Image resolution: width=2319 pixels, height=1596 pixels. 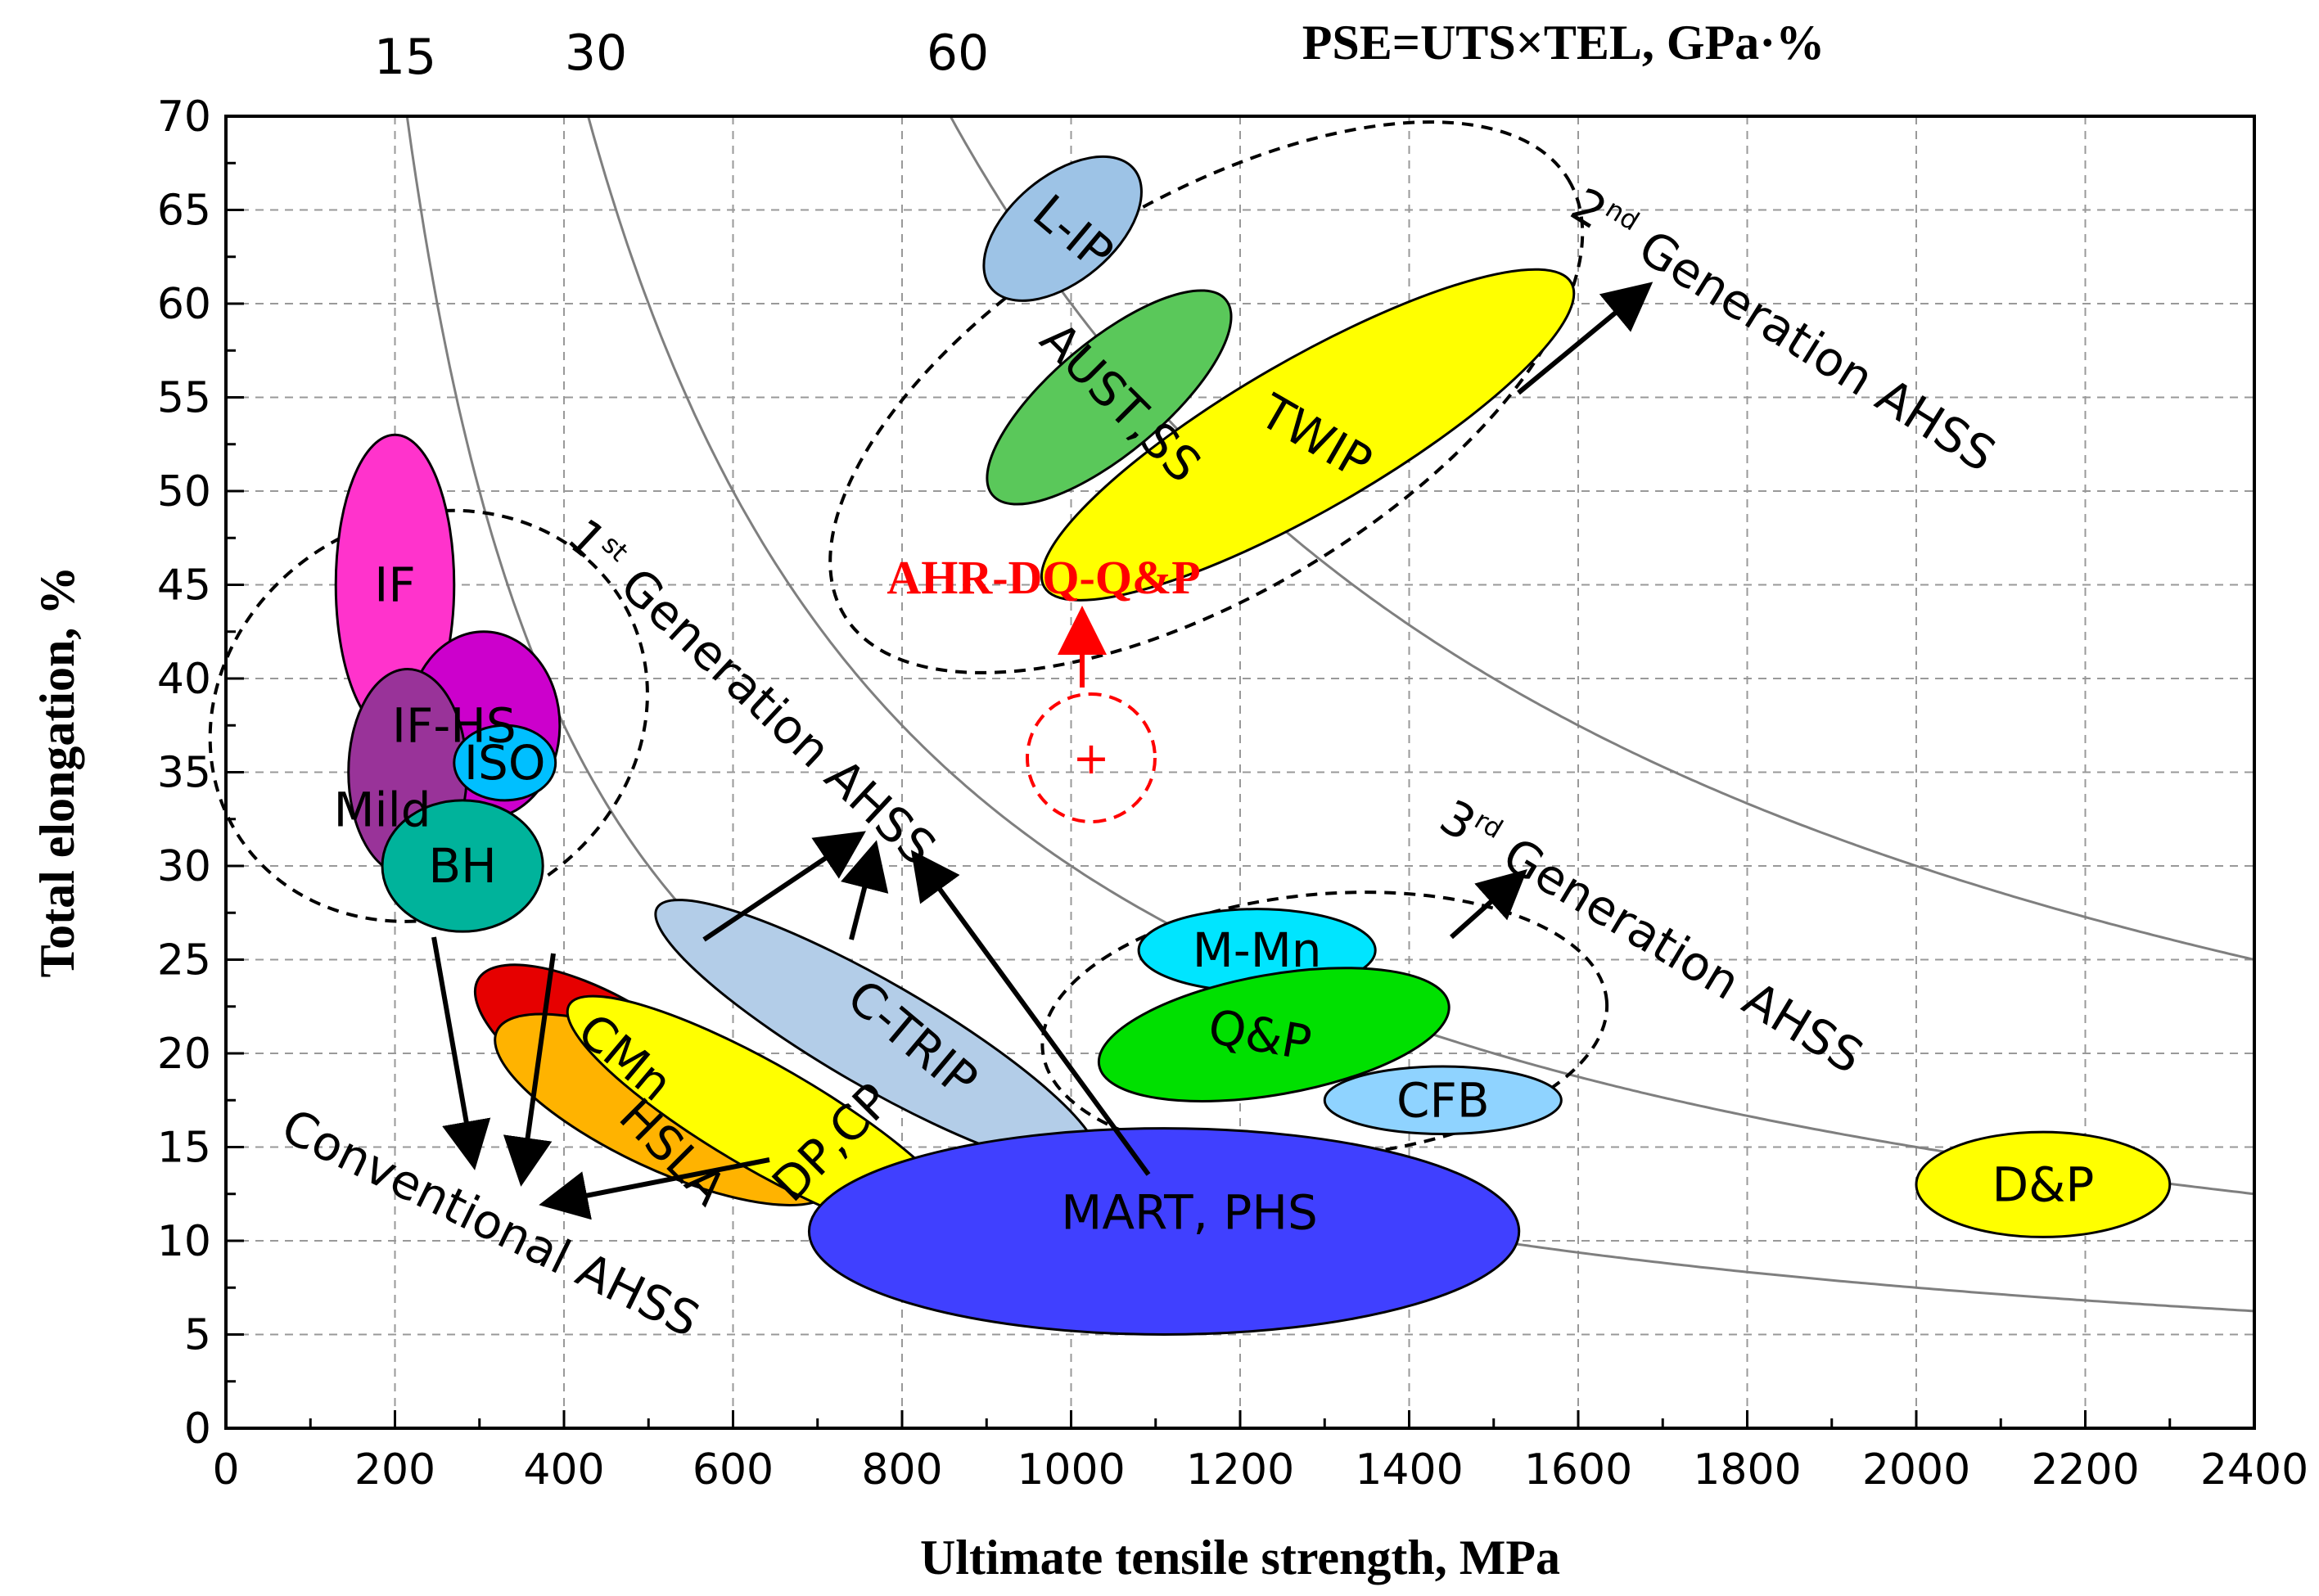 What do you see at coordinates (1683, 955) in the screenshot?
I see `gen3-text: Generation AHSS` at bounding box center [1683, 955].